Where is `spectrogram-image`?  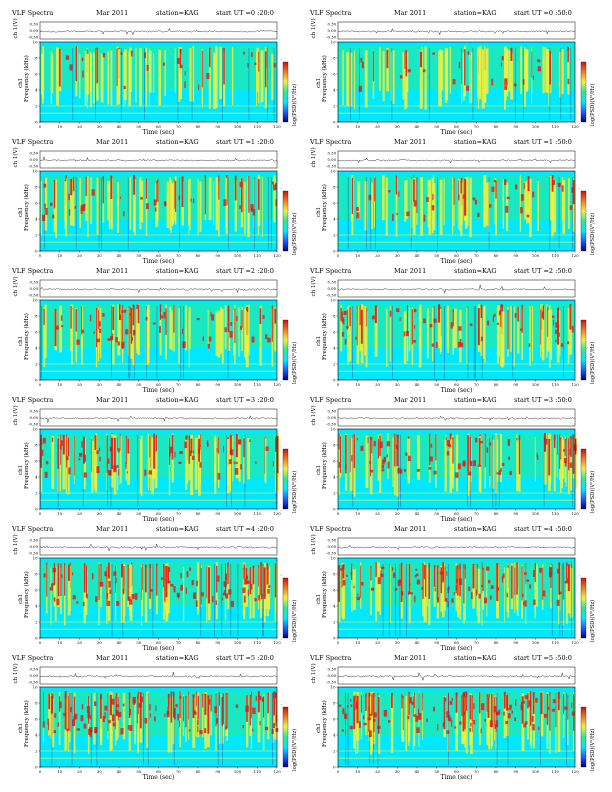
spectrogram-image is located at coordinates (456, 82).